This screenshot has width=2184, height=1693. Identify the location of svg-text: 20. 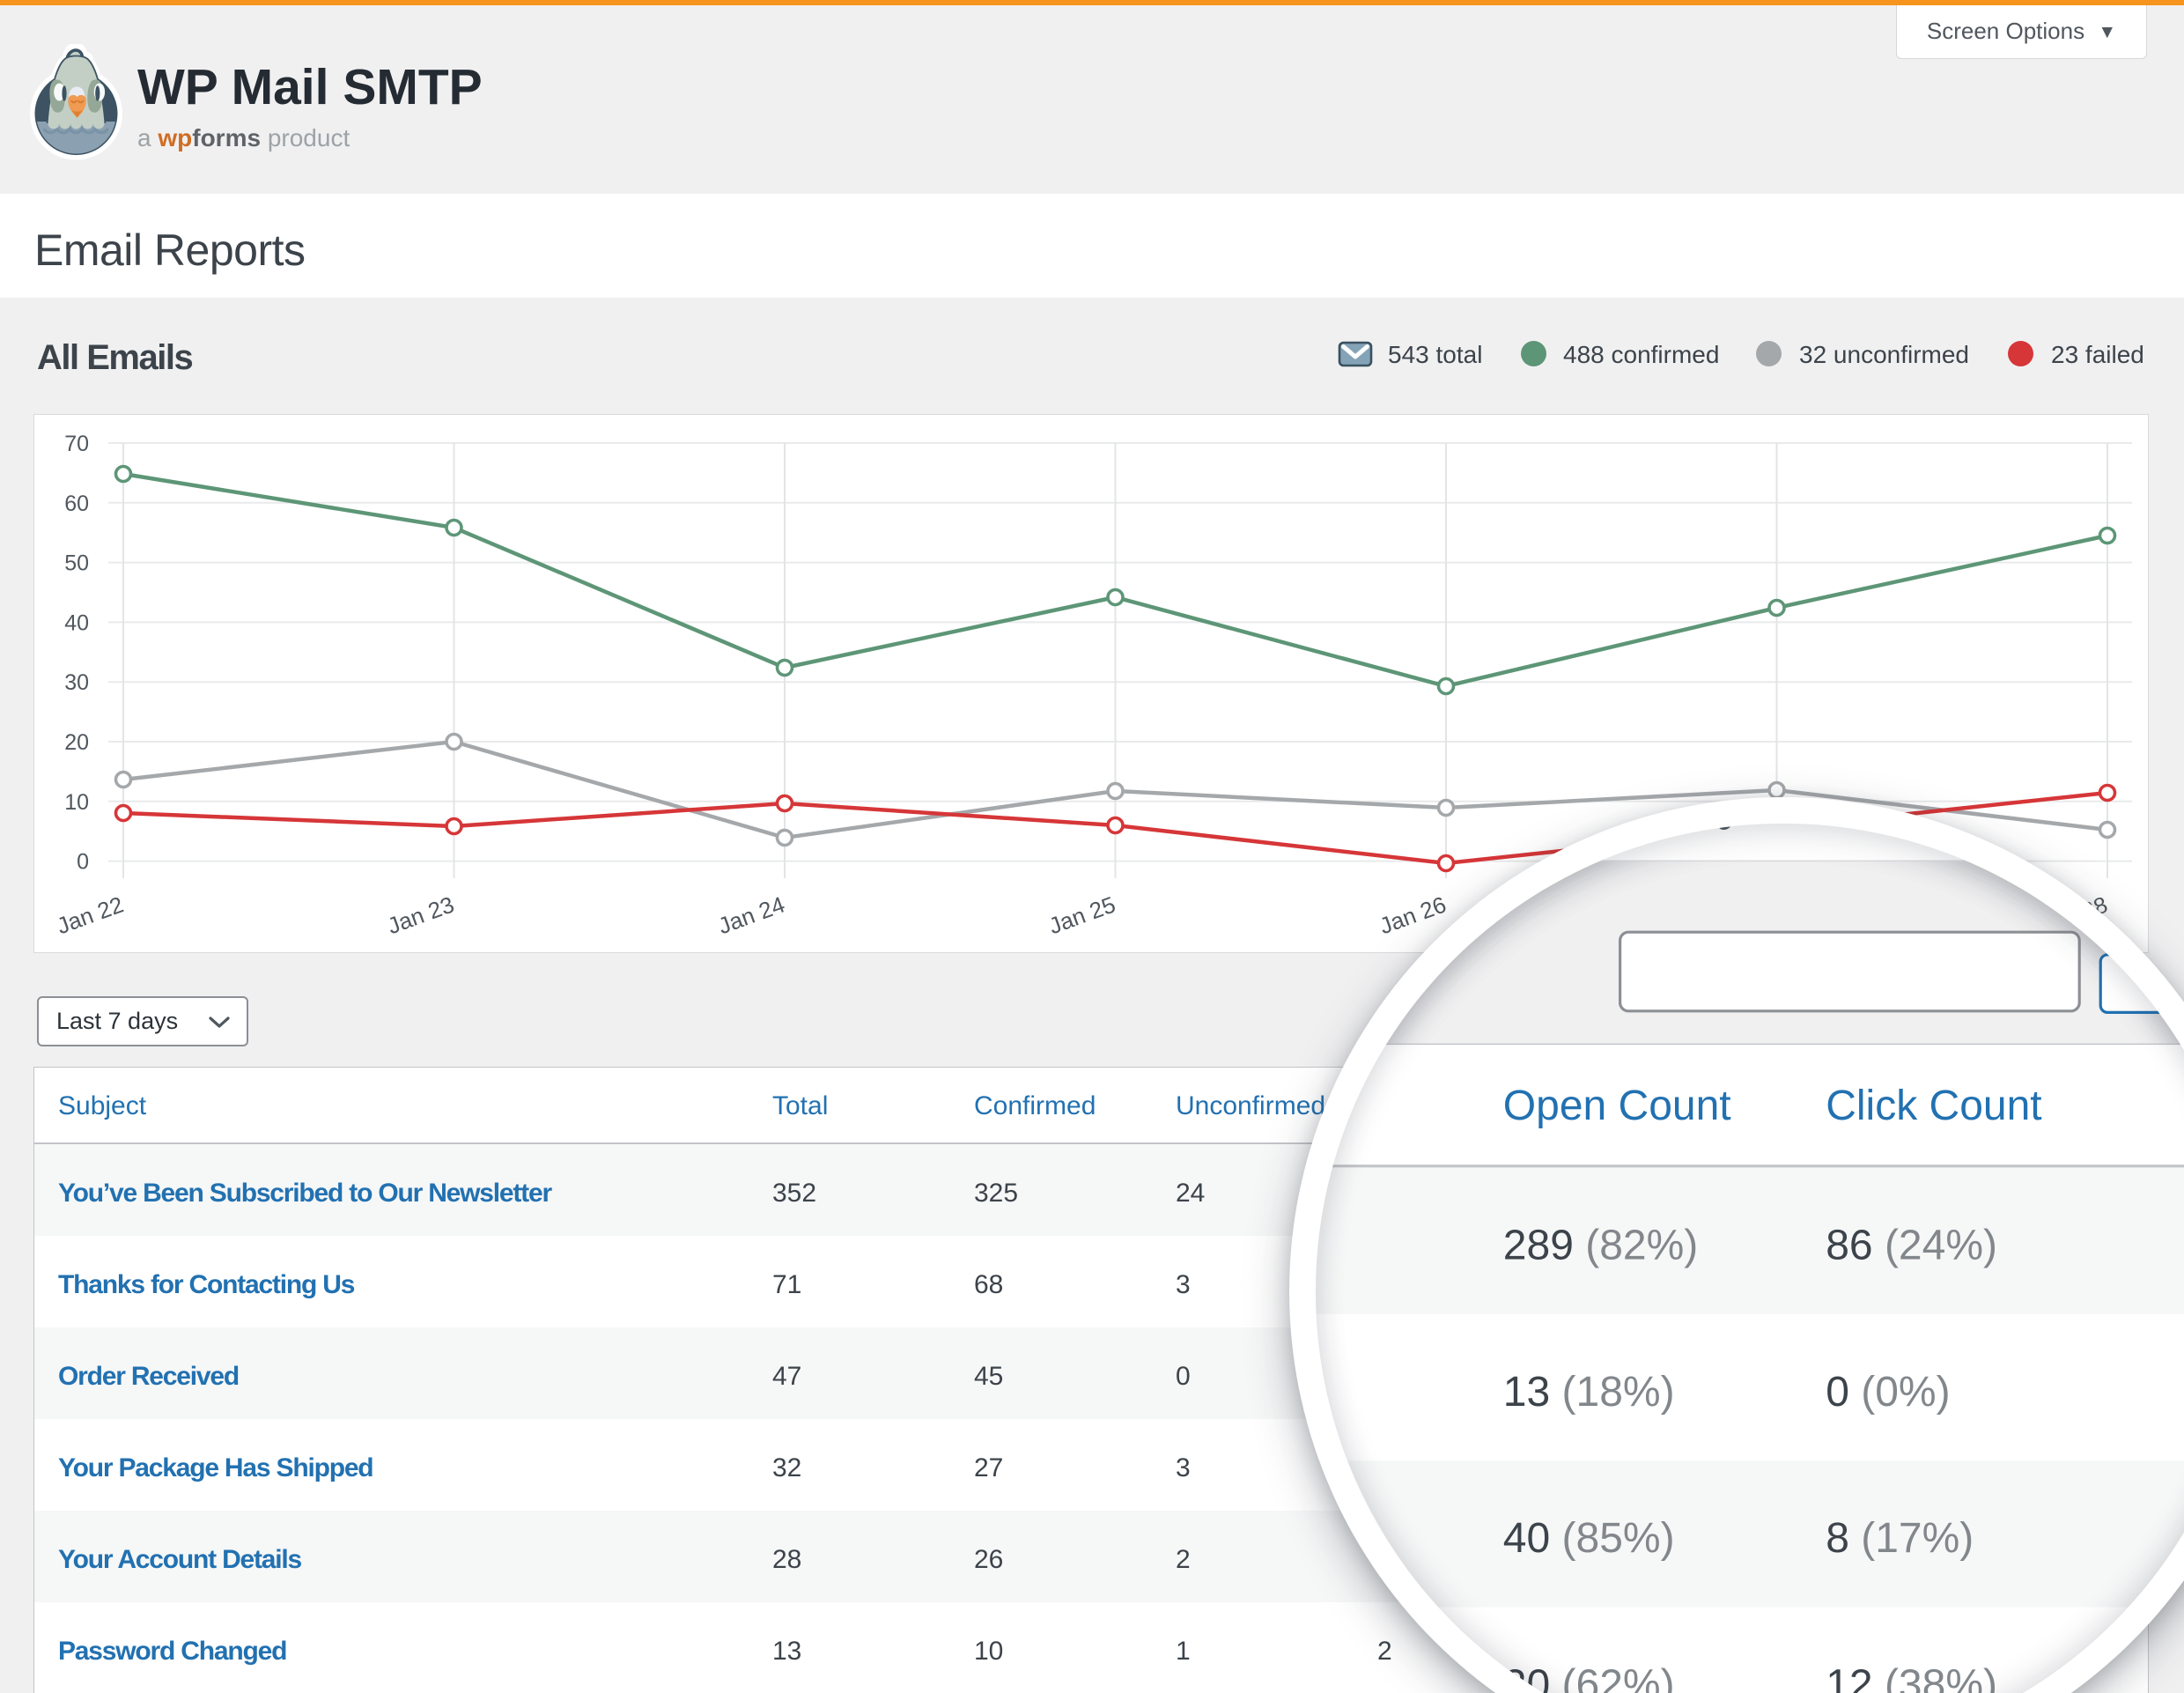
(76, 742).